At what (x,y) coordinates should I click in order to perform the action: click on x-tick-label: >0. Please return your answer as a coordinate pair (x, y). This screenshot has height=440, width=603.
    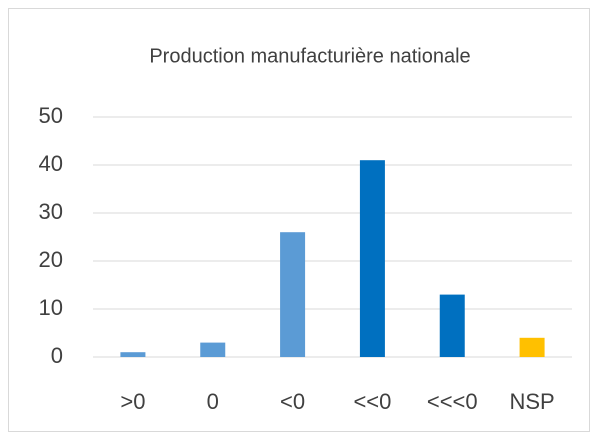
    Looking at the image, I should click on (132, 401).